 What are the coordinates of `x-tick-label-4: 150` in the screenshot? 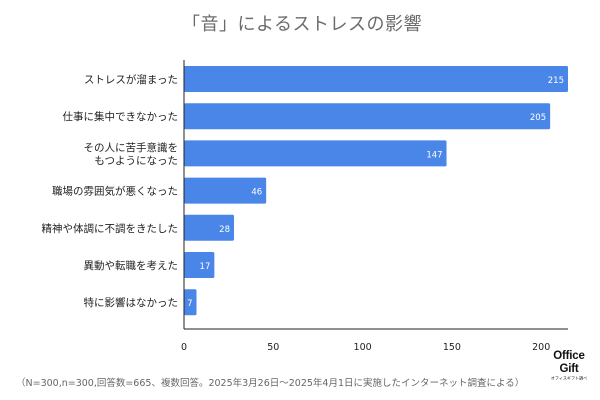 It's located at (452, 347).